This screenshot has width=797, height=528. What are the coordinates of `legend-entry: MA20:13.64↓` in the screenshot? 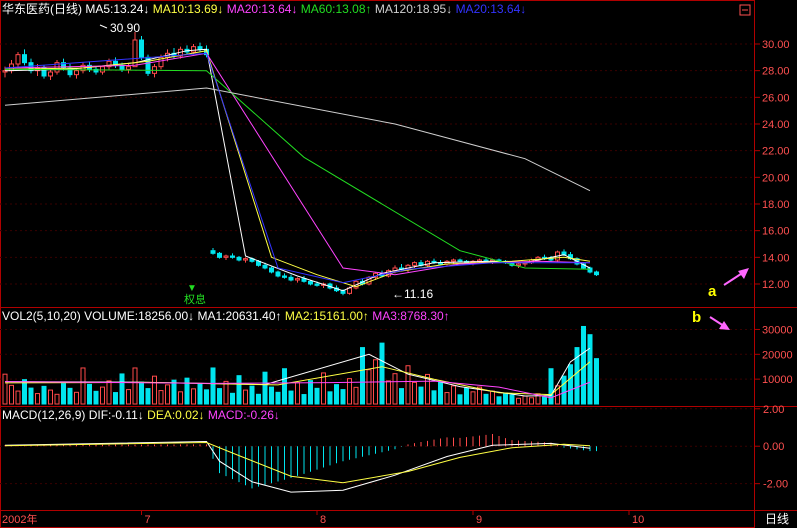 It's located at (264, 9).